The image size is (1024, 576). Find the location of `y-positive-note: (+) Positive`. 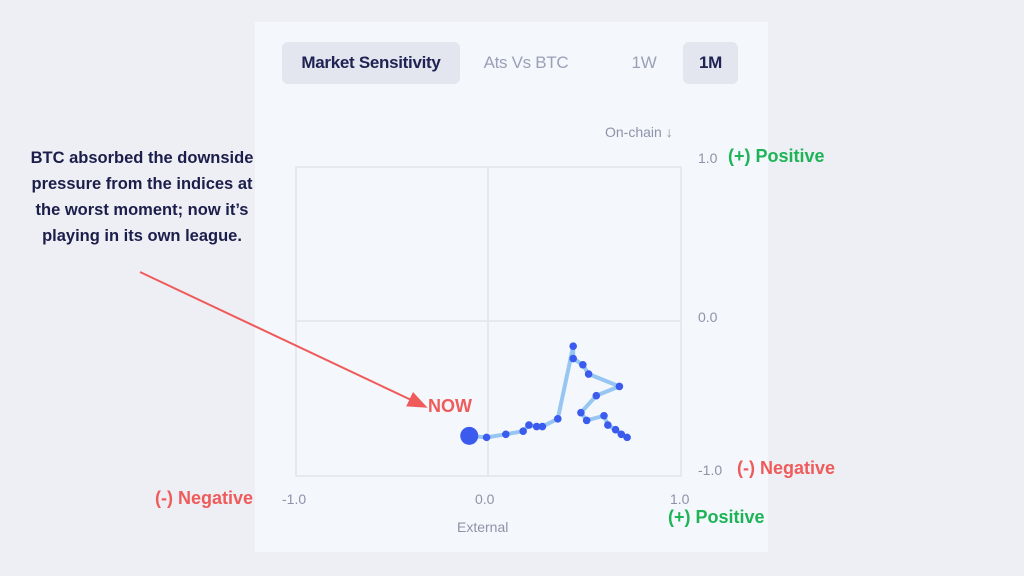

y-positive-note: (+) Positive is located at coordinates (776, 156).